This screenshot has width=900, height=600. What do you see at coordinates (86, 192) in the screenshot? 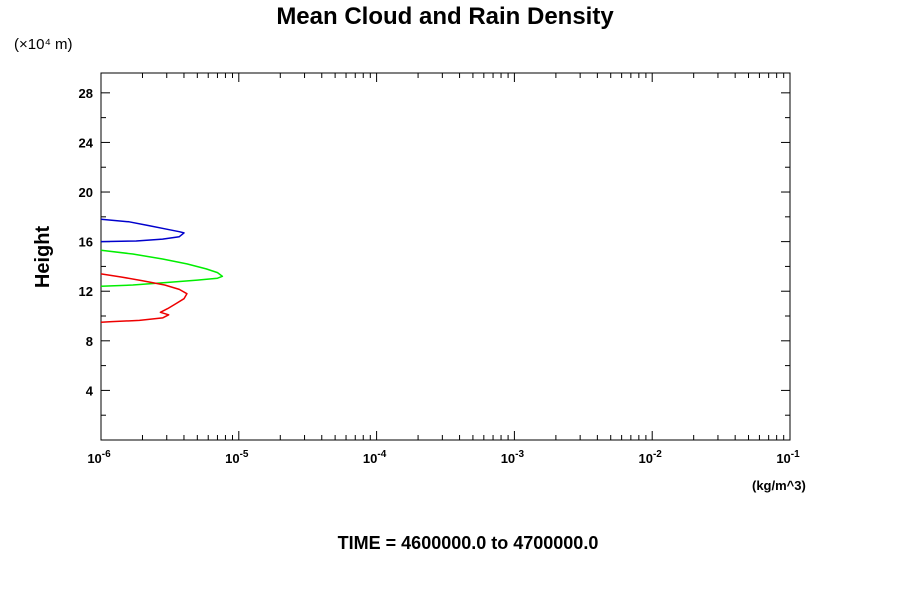
I see `y-tick-label: 20` at bounding box center [86, 192].